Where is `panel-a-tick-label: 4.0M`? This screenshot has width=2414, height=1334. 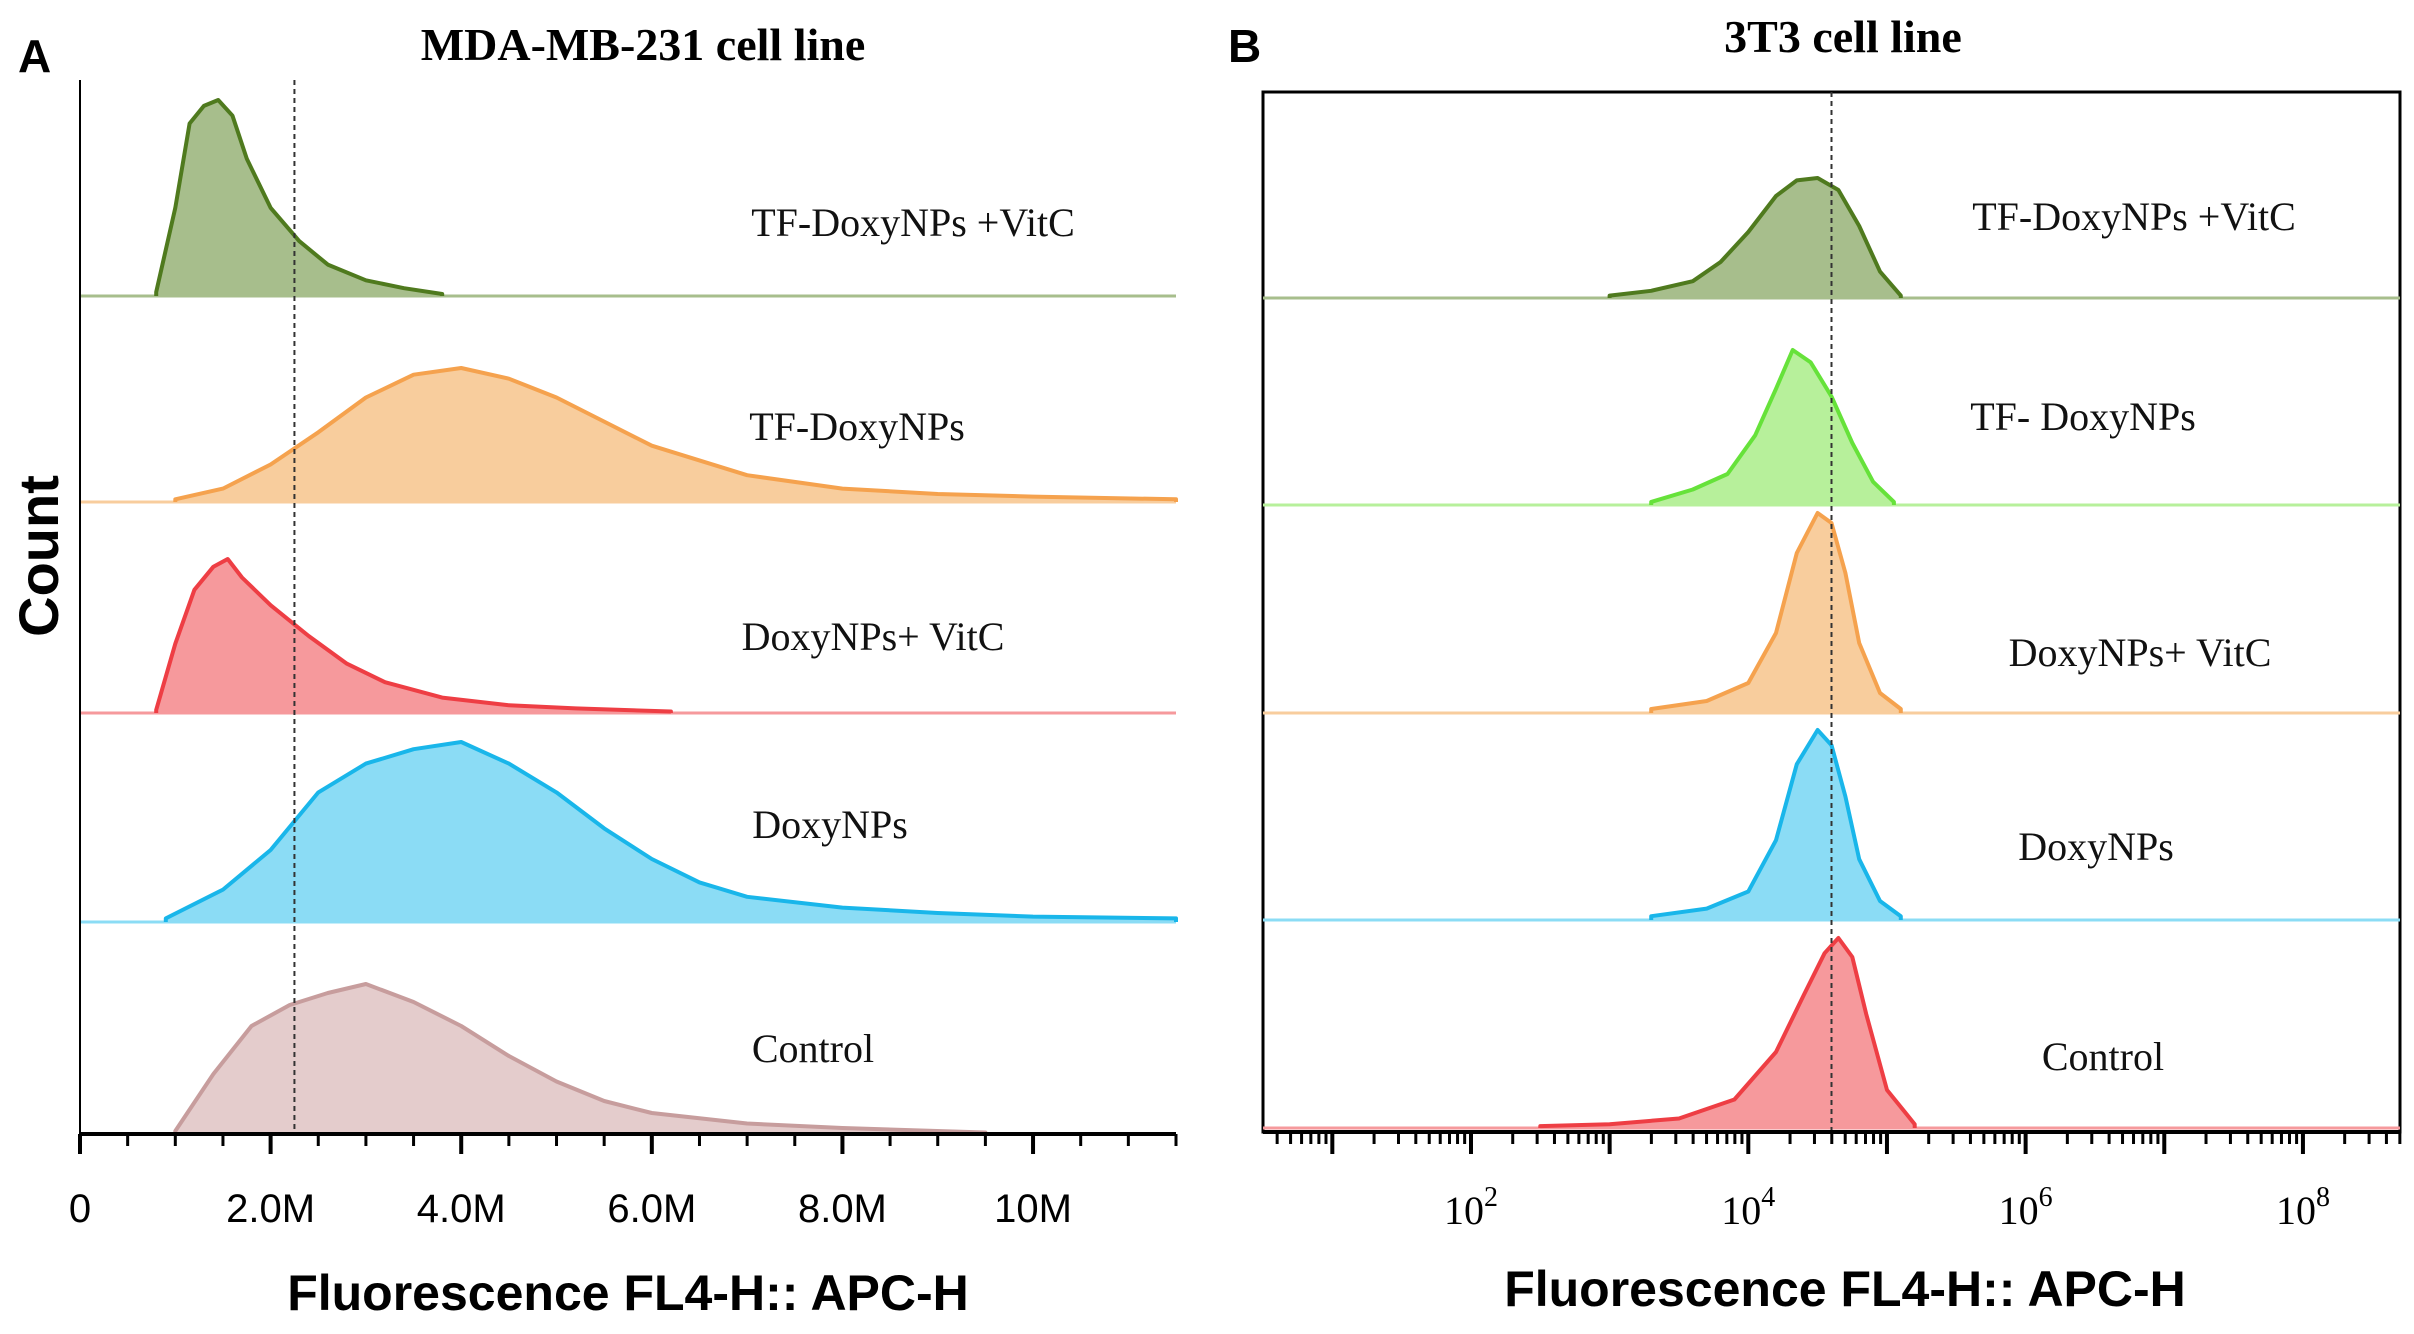
panel-a-tick-label: 4.0M is located at coordinates (461, 1209).